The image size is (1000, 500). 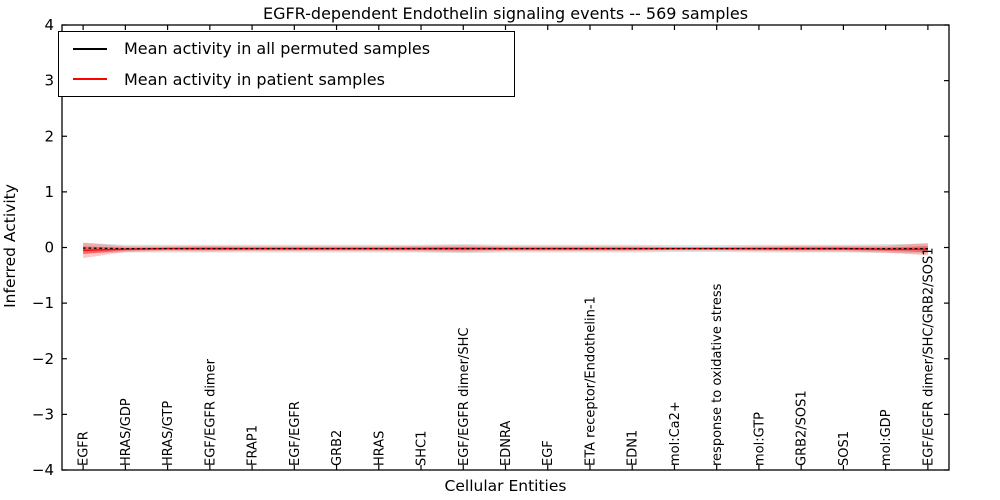 I want to click on y-tick-label: −4, so click(x=43, y=470).